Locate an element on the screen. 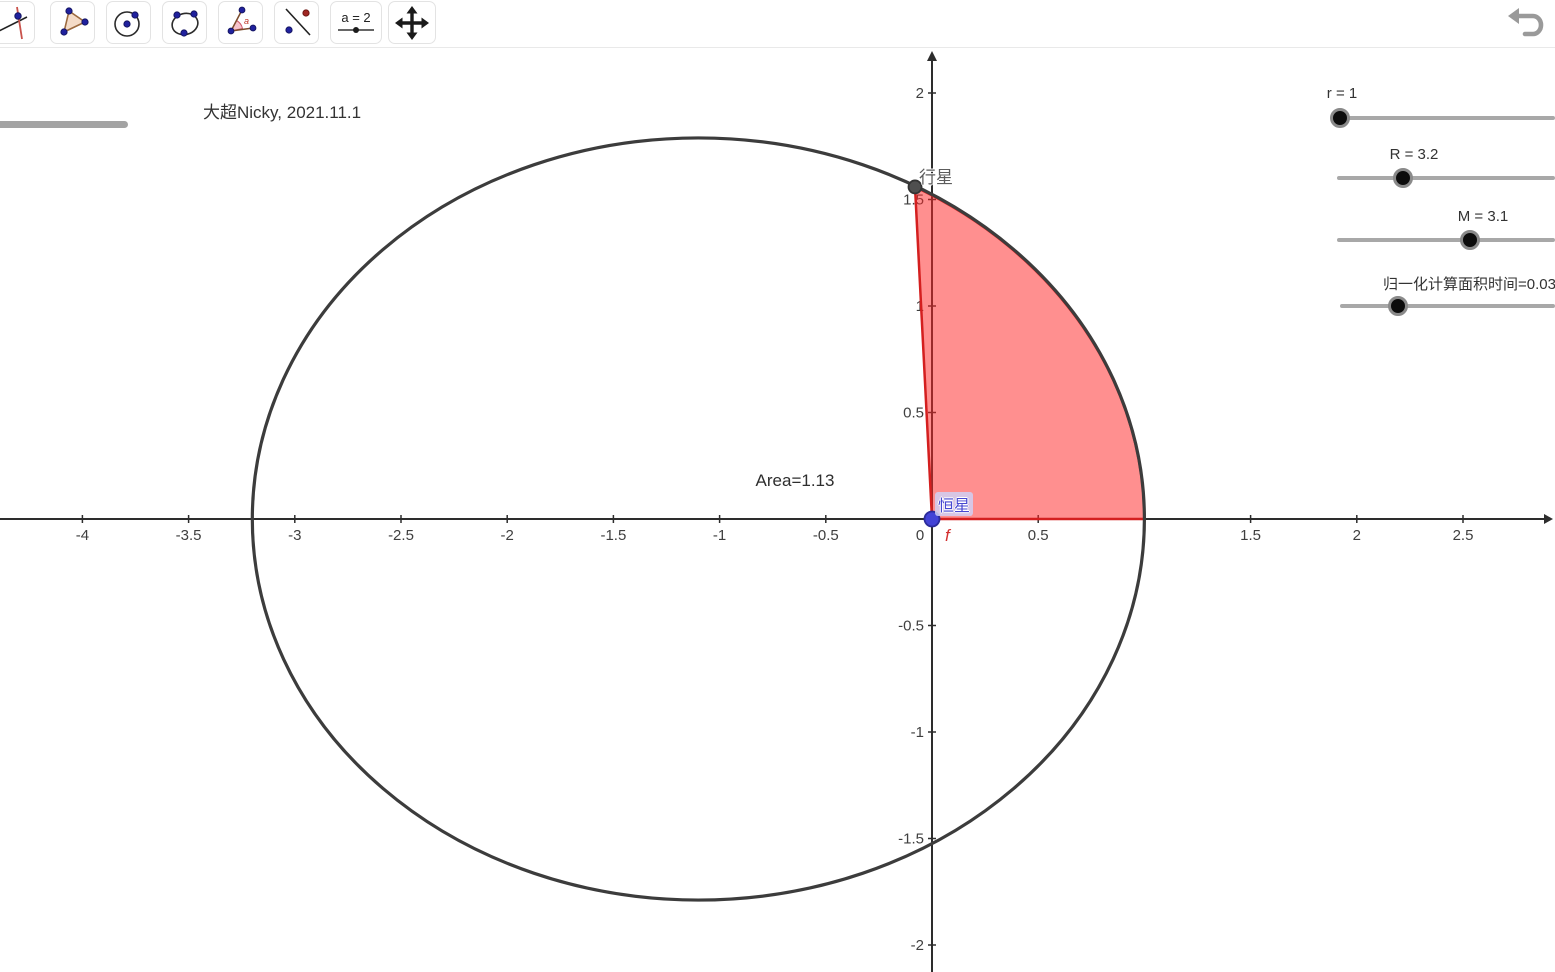 This screenshot has width=1555, height=972. planet-point is located at coordinates (915, 187).